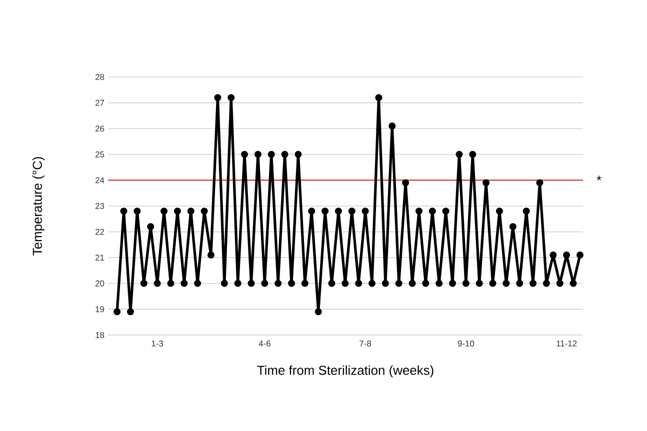  Describe the element at coordinates (99, 129) in the screenshot. I see `y-tick-label: 26` at that location.